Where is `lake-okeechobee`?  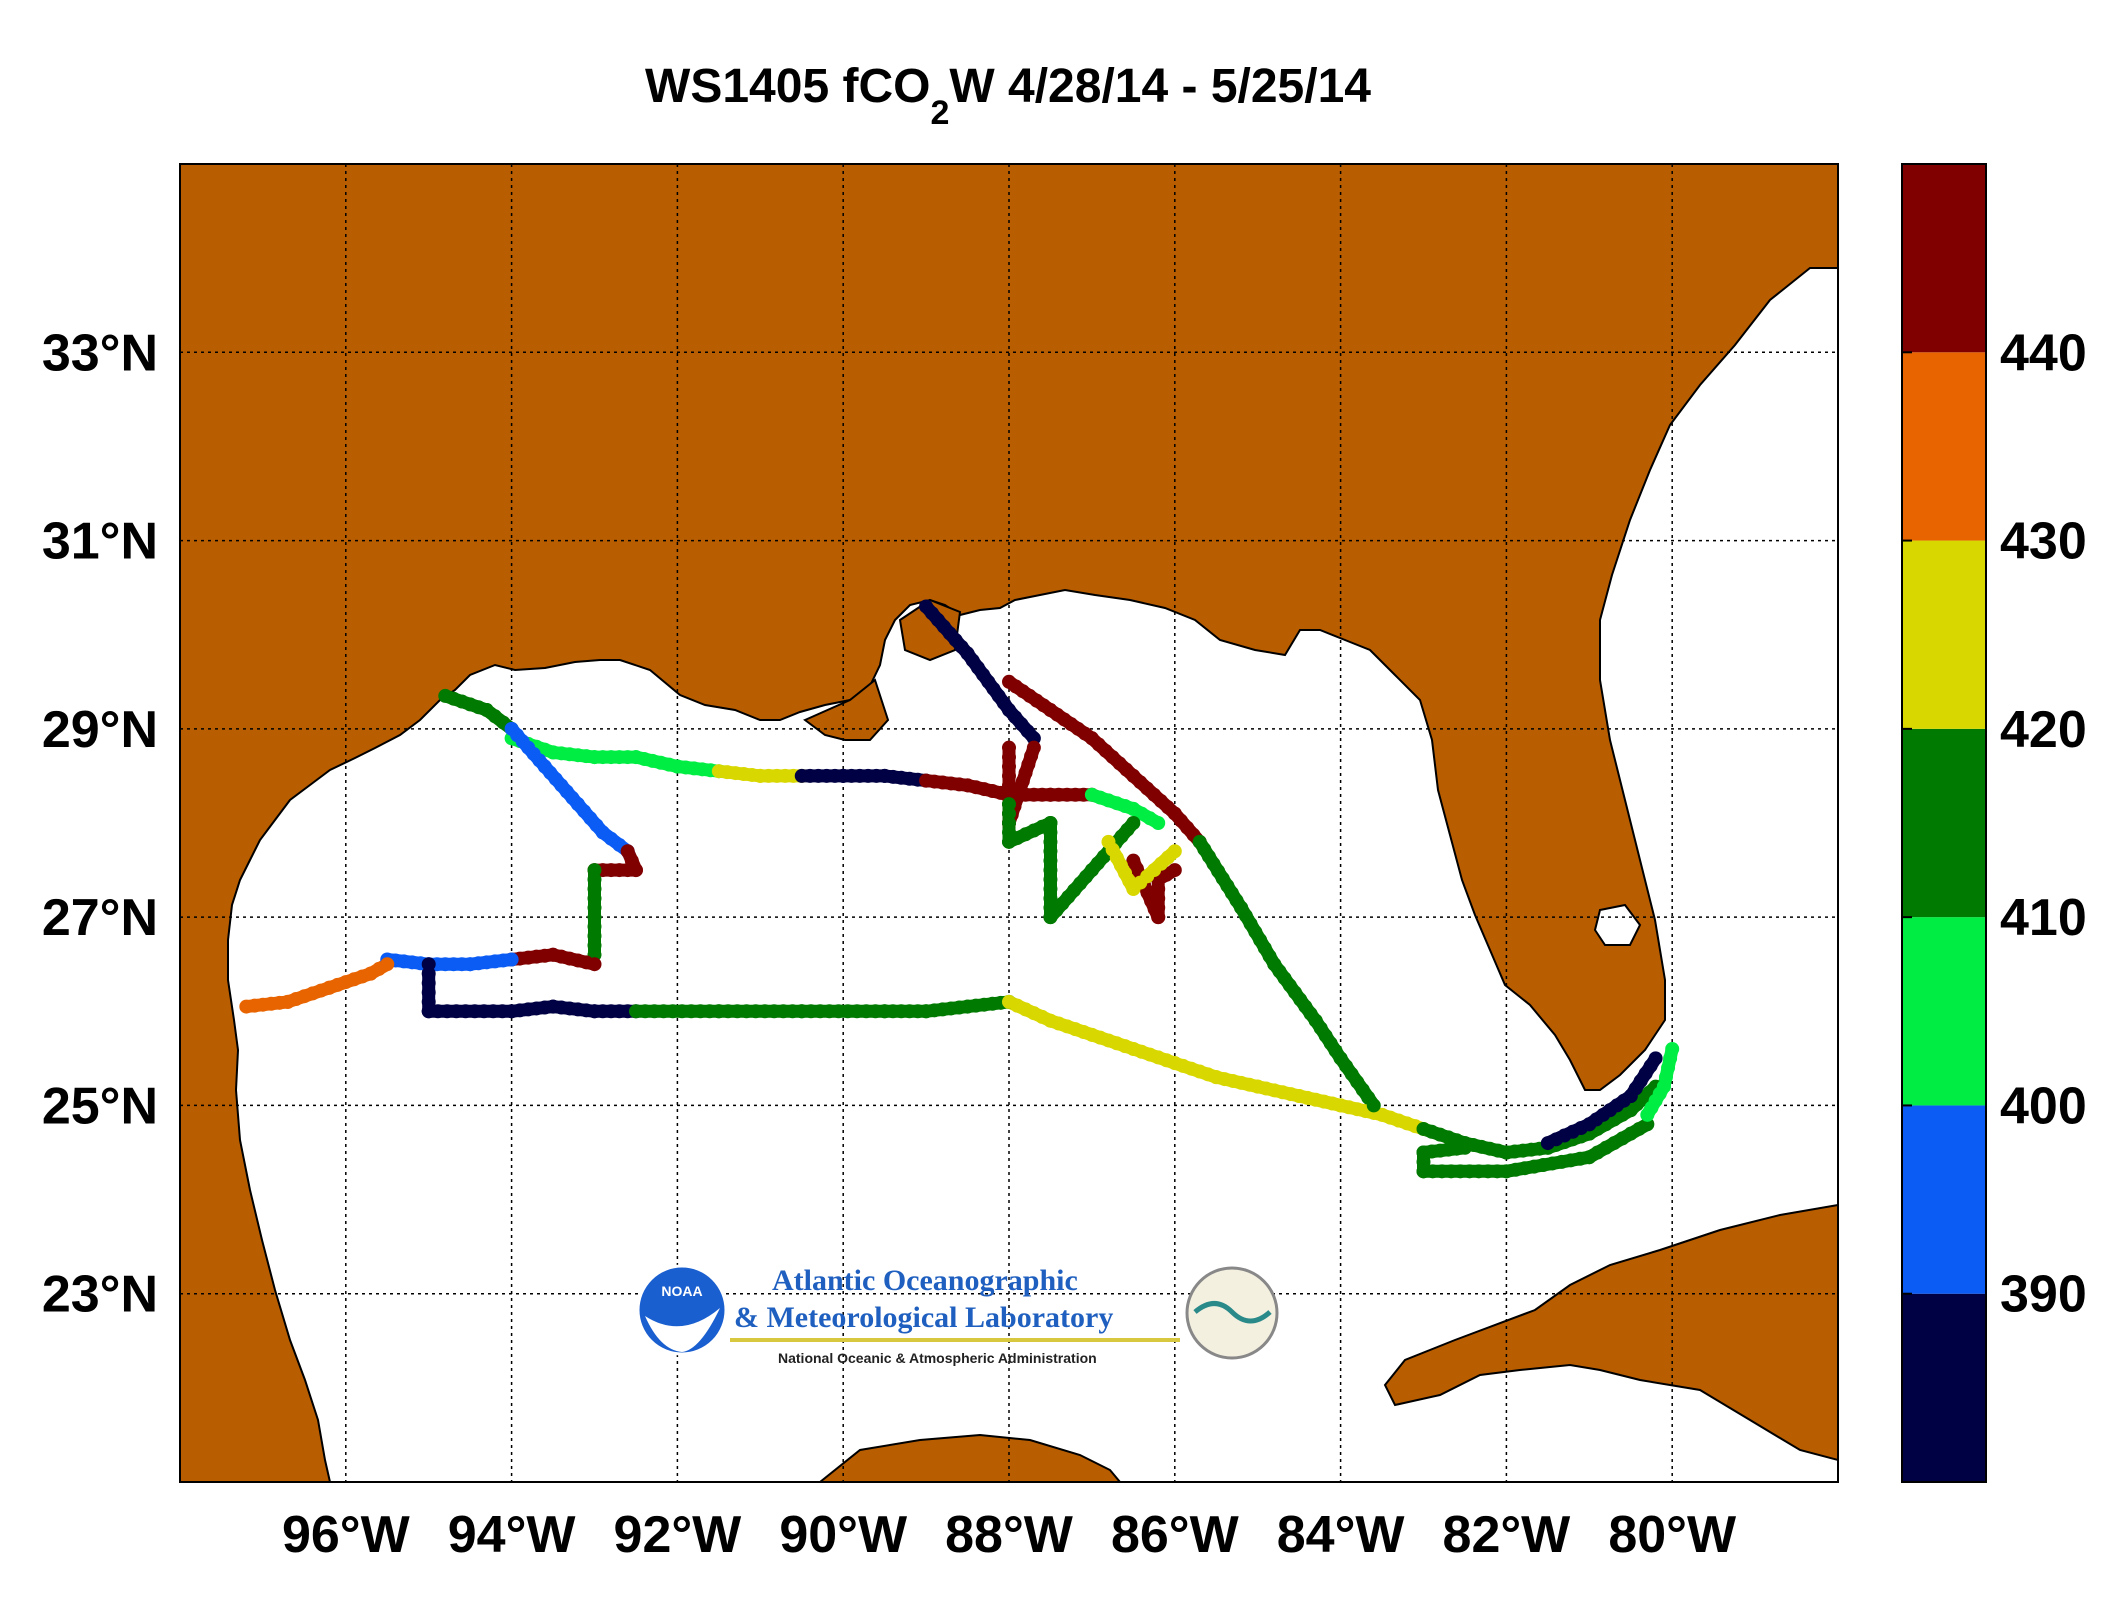
lake-okeechobee is located at coordinates (1617, 924).